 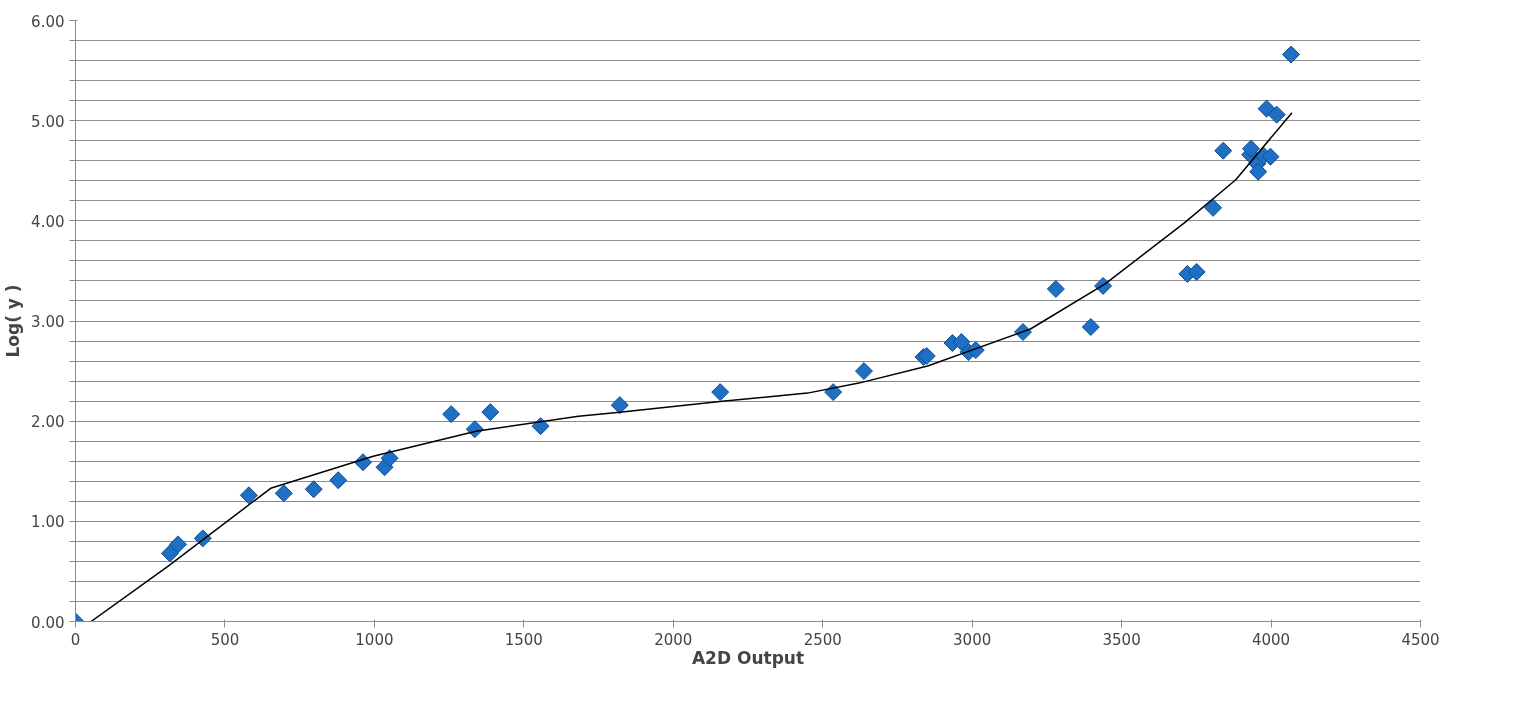 What do you see at coordinates (48, 322) in the screenshot?
I see `y-tick-label: 3.00` at bounding box center [48, 322].